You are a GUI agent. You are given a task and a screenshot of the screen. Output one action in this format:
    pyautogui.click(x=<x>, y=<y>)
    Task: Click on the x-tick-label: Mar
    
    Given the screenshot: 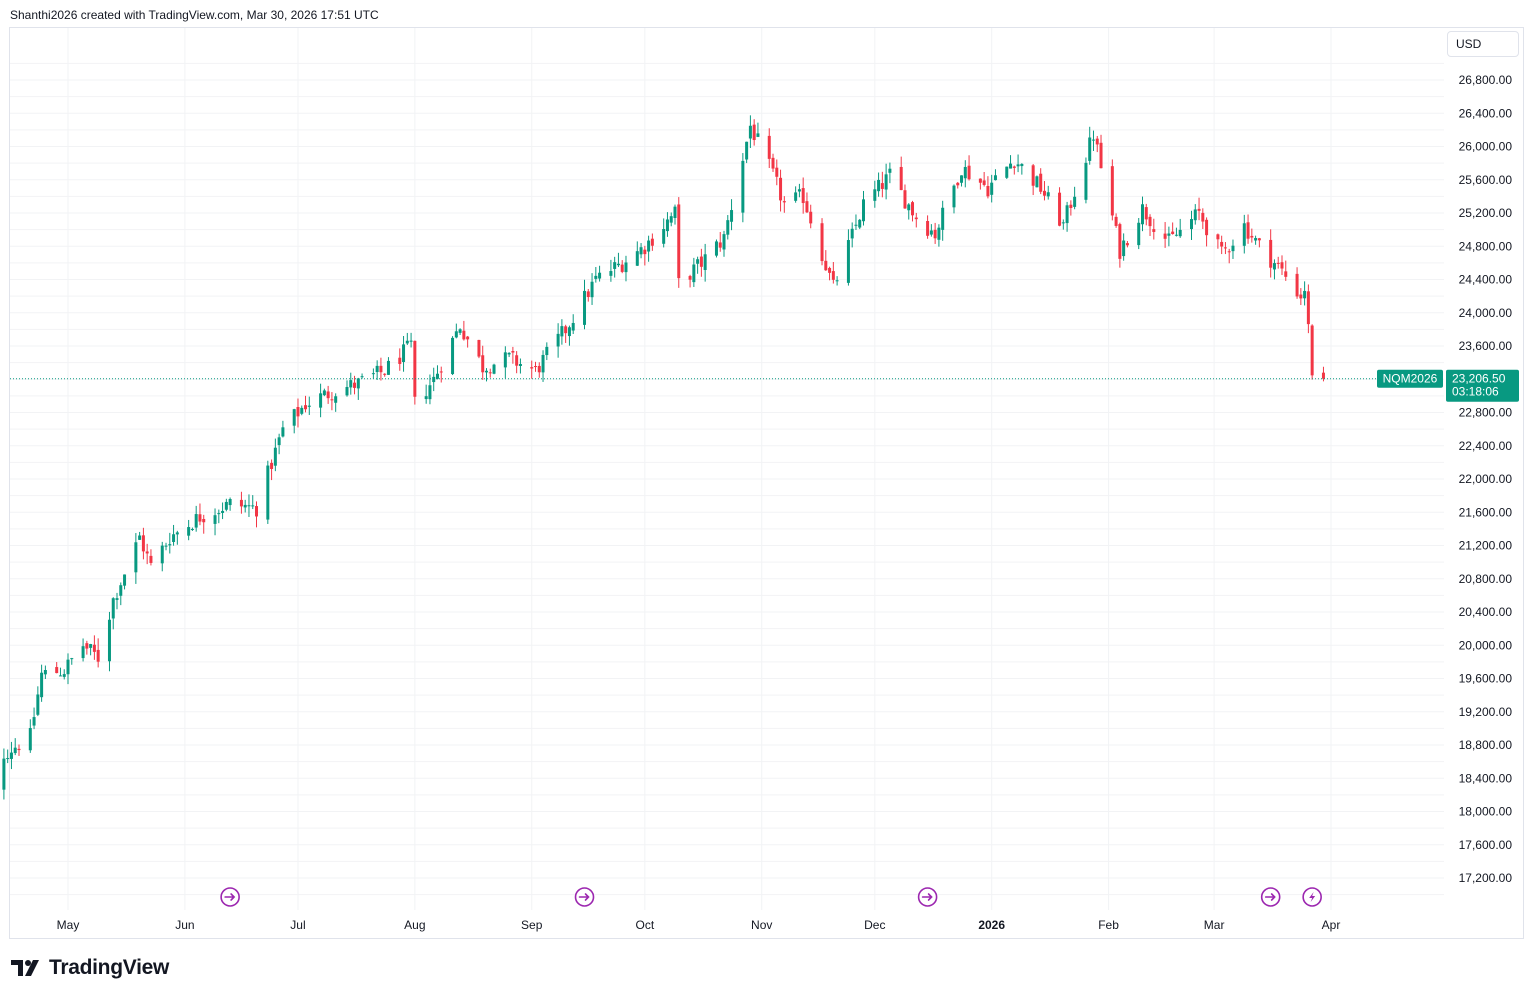 What is the action you would take?
    pyautogui.click(x=1214, y=925)
    